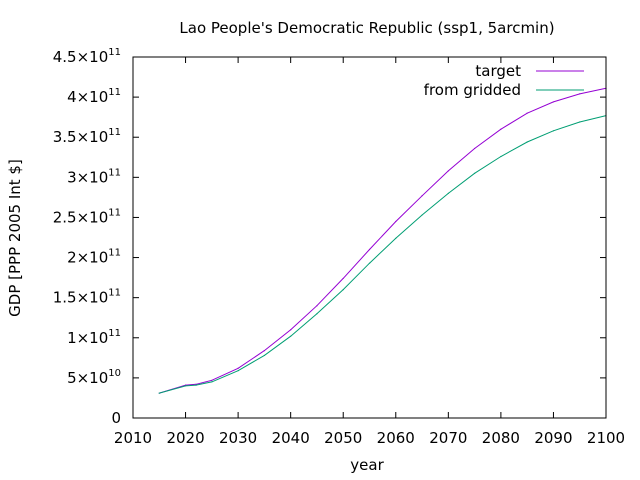 This screenshot has width=640, height=480. What do you see at coordinates (343, 438) in the screenshot?
I see `x-tick-label: 2050` at bounding box center [343, 438].